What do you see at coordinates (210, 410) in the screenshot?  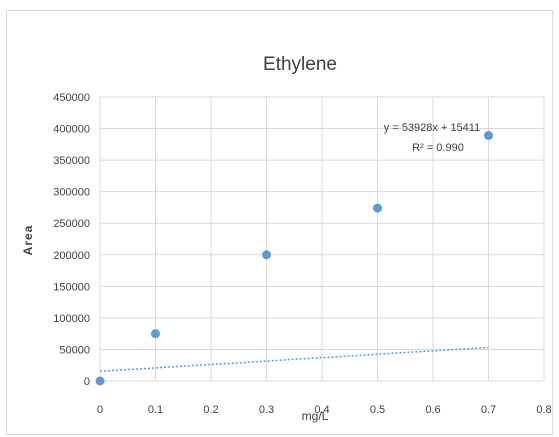 I see `x-tick-label: 0.2` at bounding box center [210, 410].